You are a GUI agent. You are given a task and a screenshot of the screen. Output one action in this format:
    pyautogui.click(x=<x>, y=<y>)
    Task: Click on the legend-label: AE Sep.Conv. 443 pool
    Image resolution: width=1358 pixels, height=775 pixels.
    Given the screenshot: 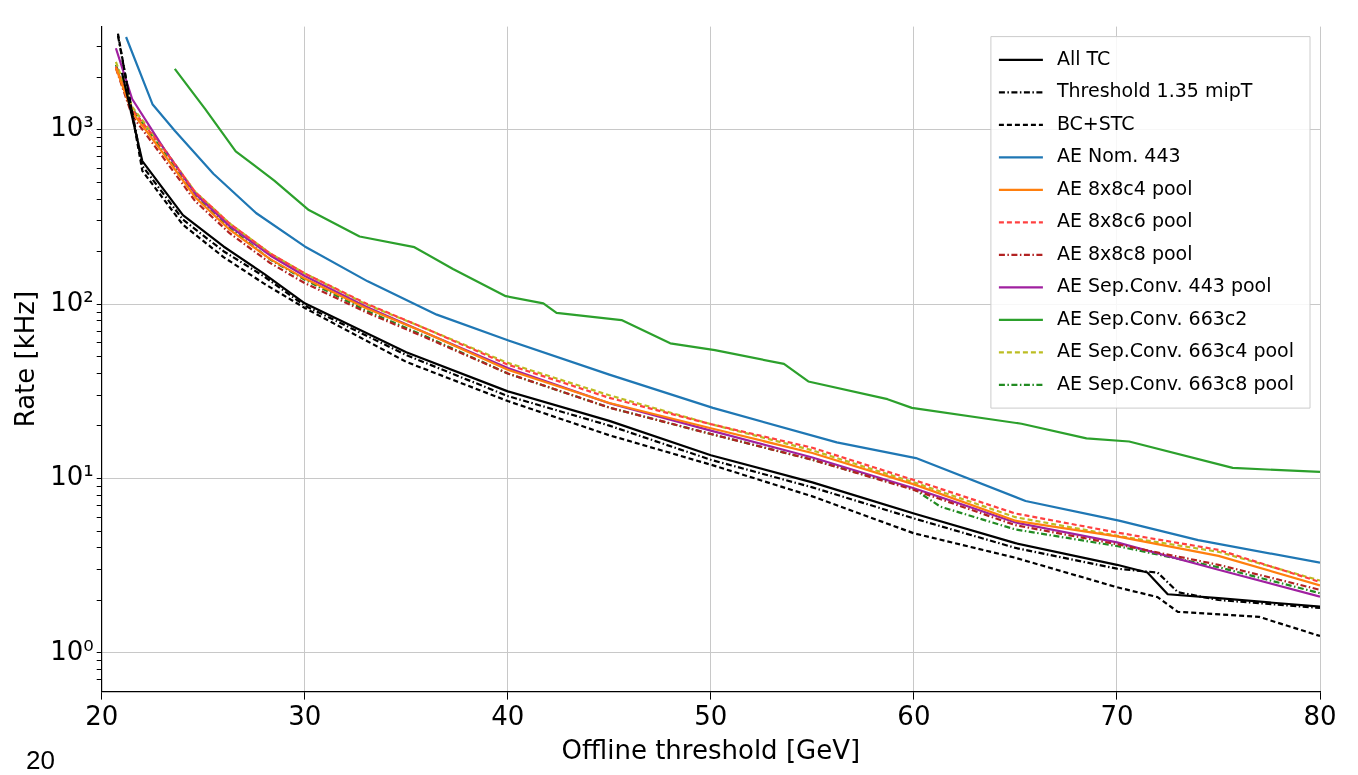 What is the action you would take?
    pyautogui.click(x=1164, y=285)
    